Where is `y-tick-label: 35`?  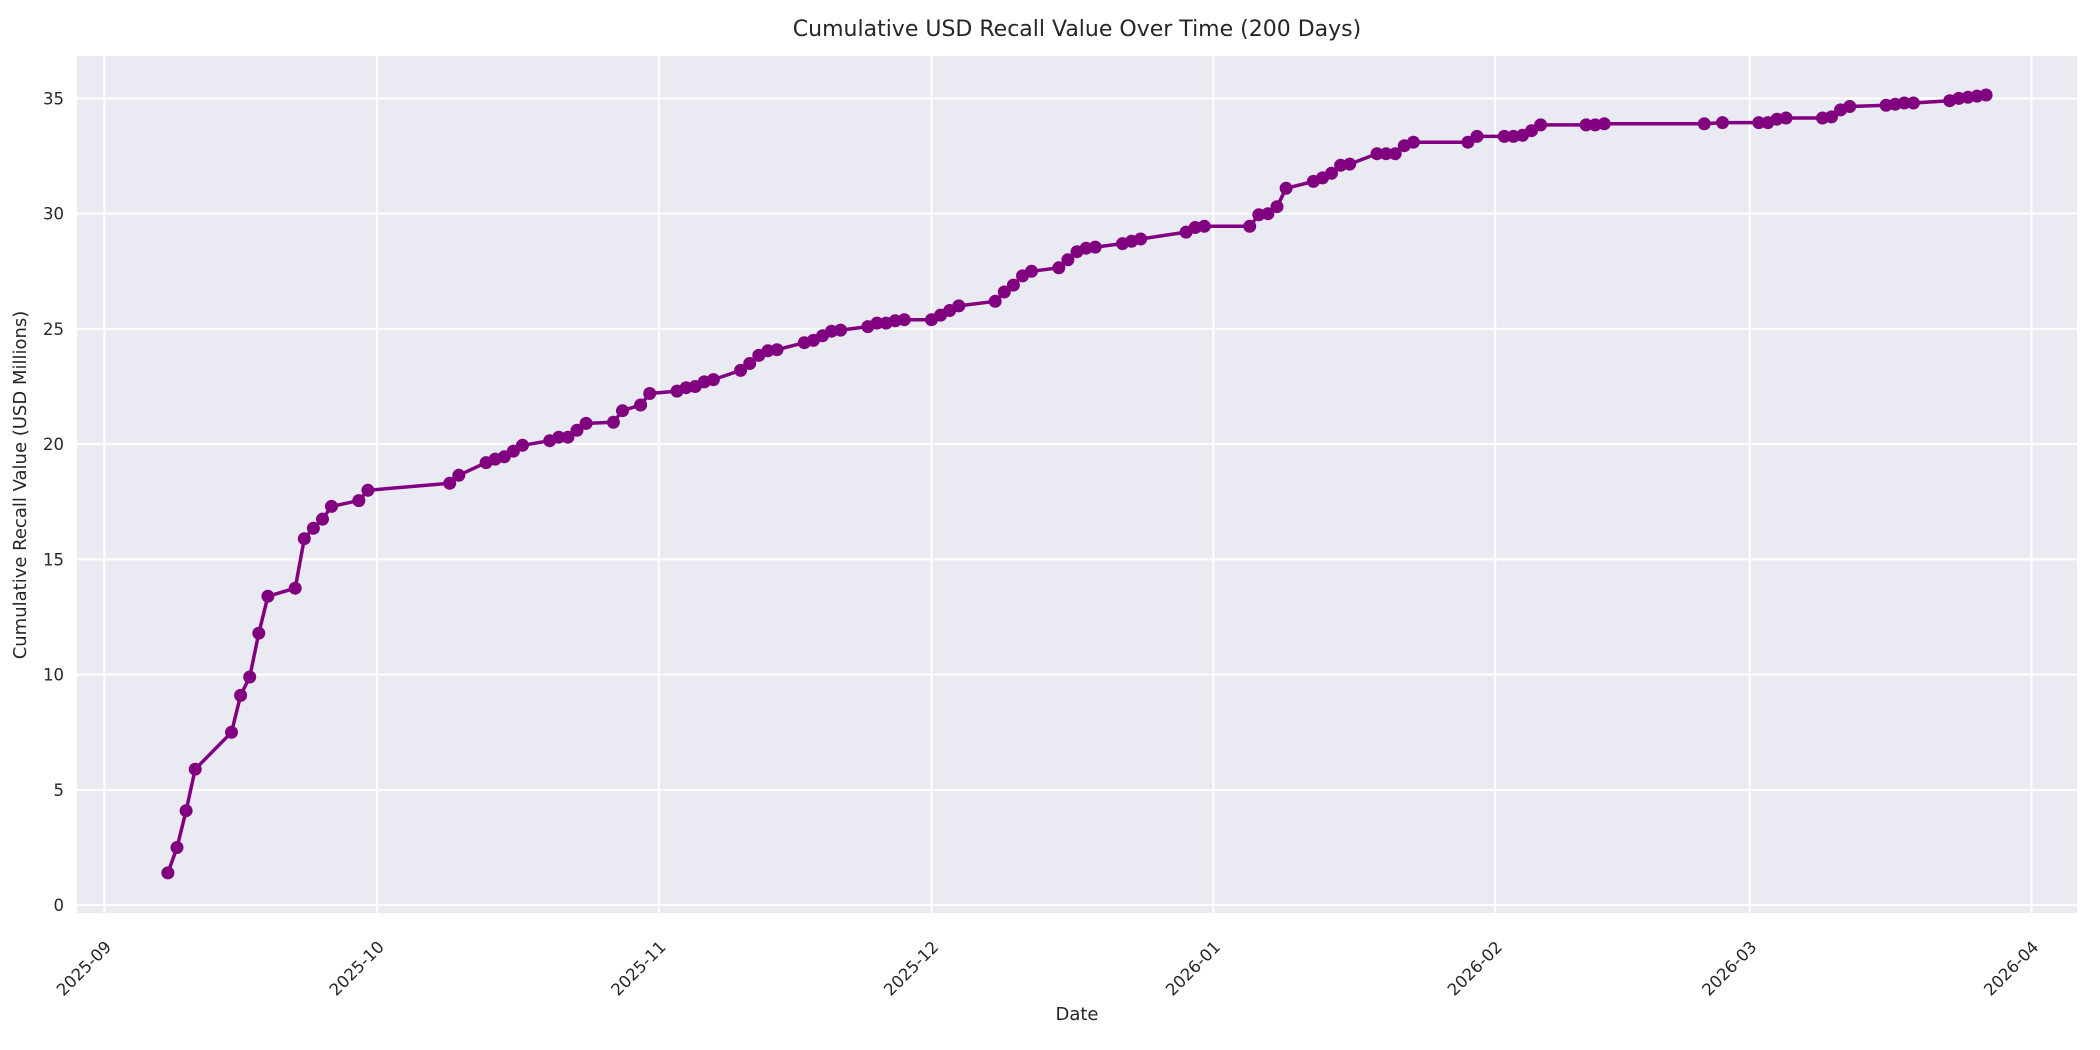
y-tick-label: 35 is located at coordinates (53, 98).